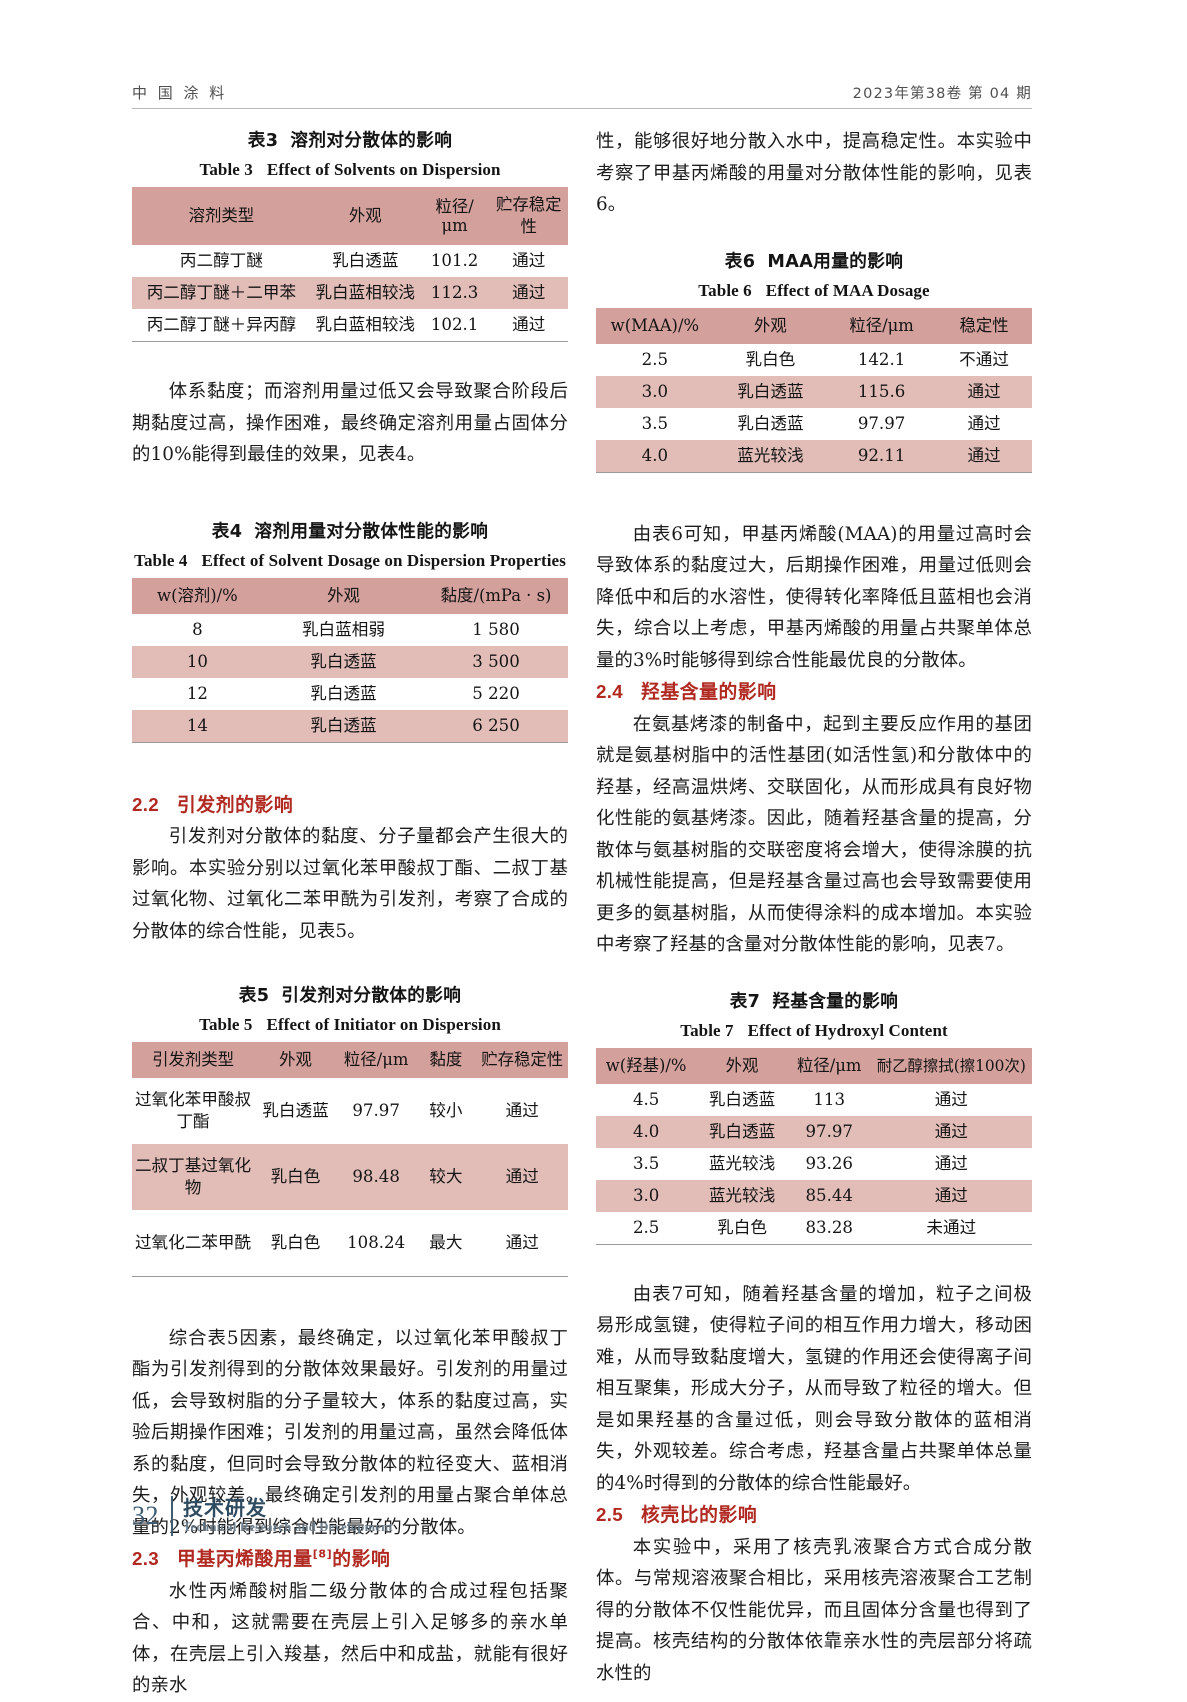 This screenshot has height=1702, width=1187. Describe the element at coordinates (454, 225) in the screenshot. I see `table-3-header-unit-bottom: μm` at that location.